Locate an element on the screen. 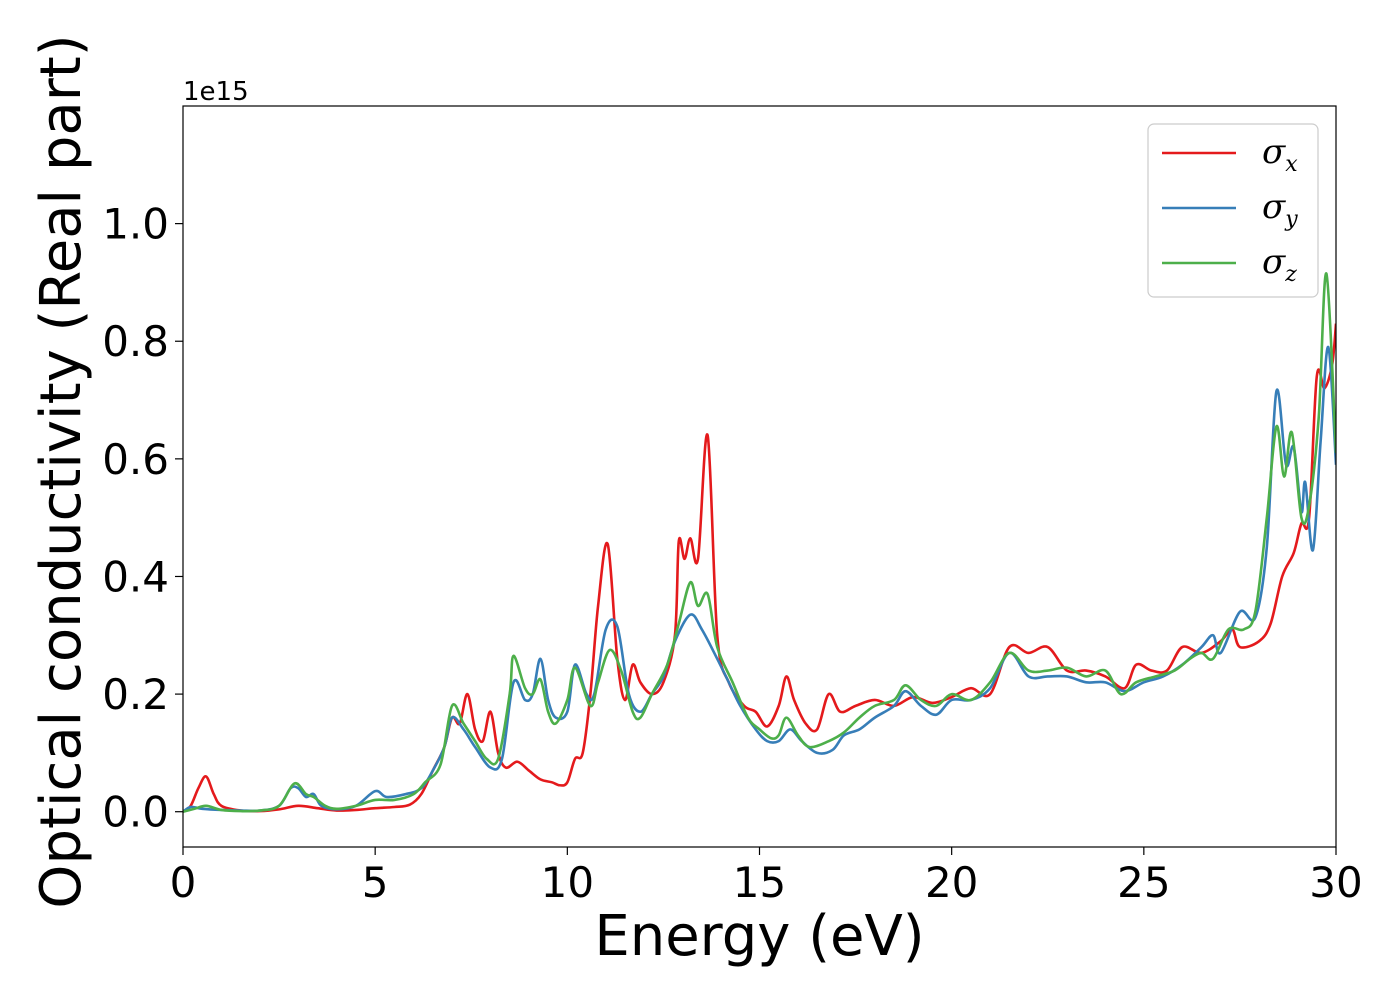  legend: σx σy σz is located at coordinates (1233, 210).